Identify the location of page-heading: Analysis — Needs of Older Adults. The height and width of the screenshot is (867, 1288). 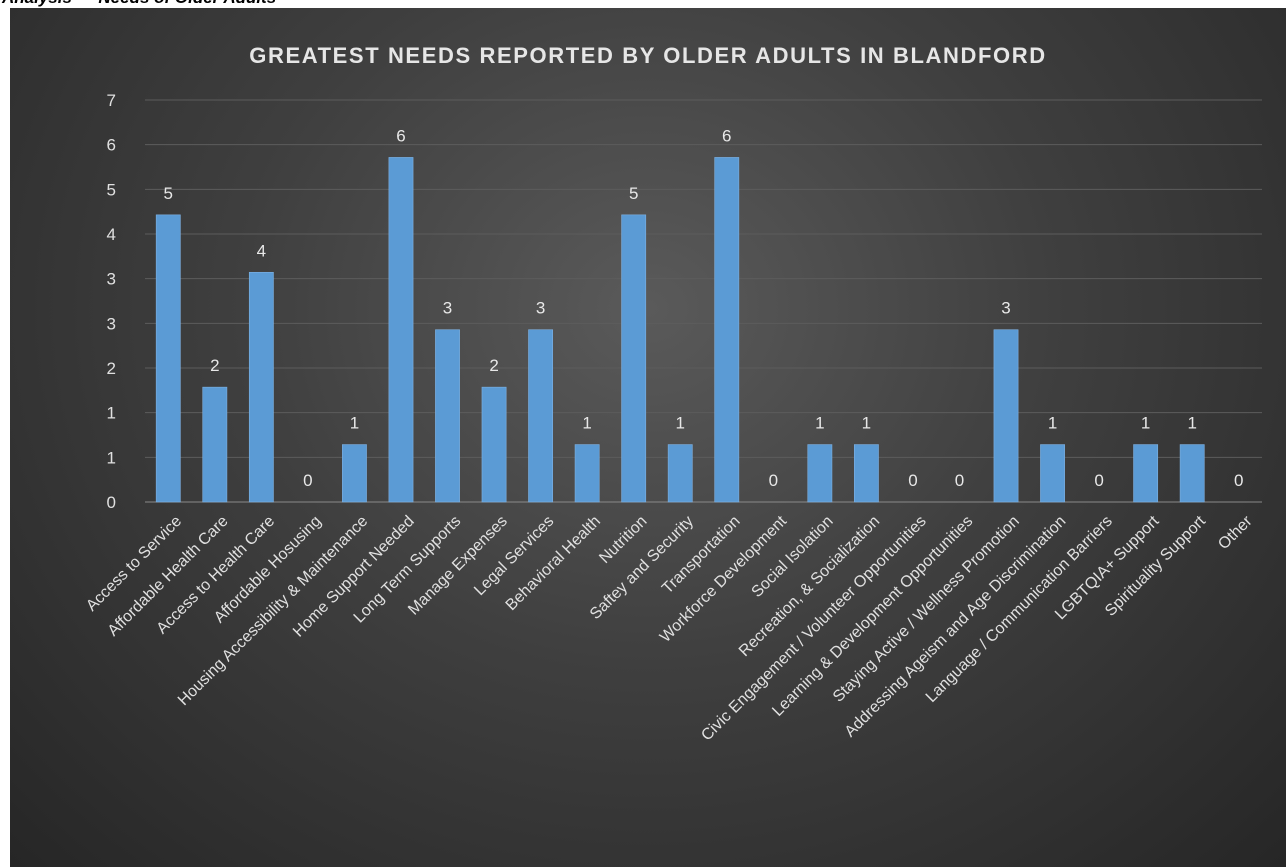
(139, 4).